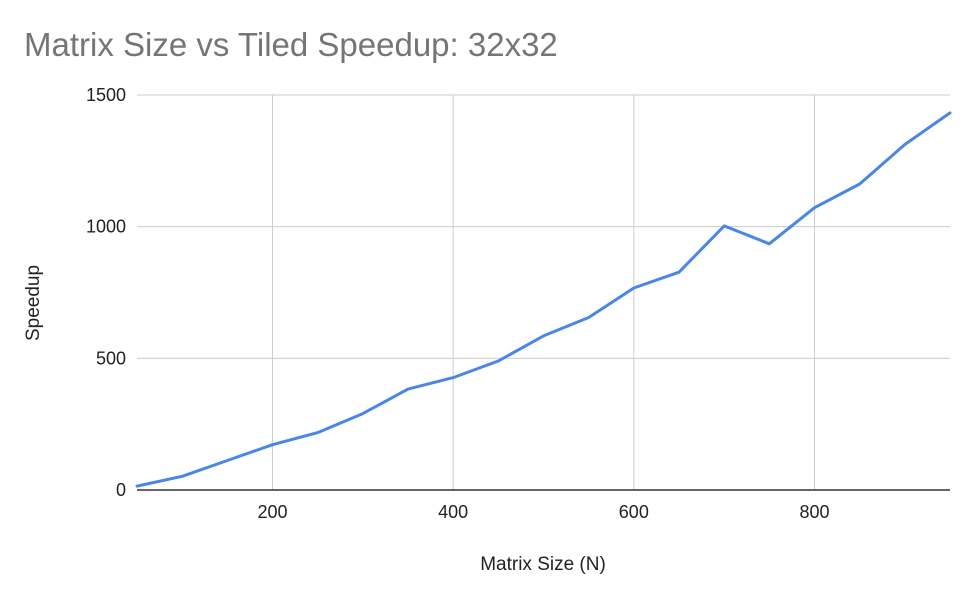 The width and height of the screenshot is (975, 607). Describe the element at coordinates (272, 512) in the screenshot. I see `x-tick-label-200: 200` at that location.